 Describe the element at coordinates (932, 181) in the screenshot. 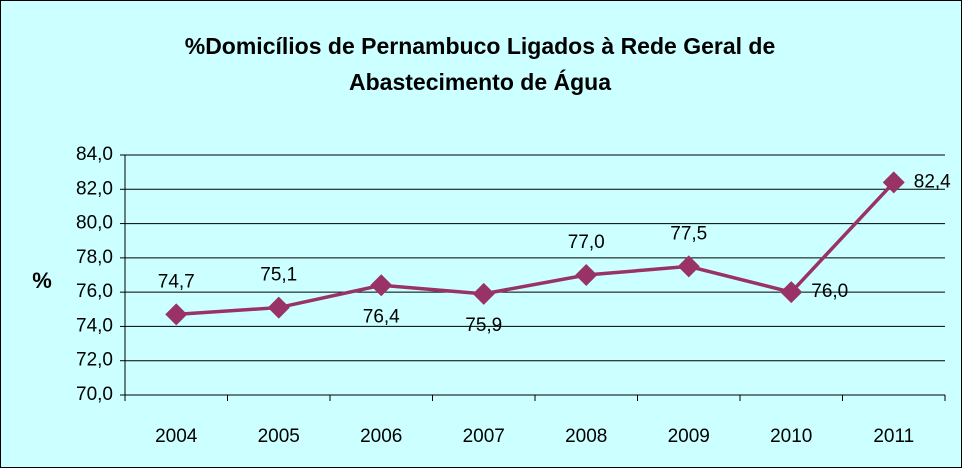

I see `data-label: 82,4` at that location.